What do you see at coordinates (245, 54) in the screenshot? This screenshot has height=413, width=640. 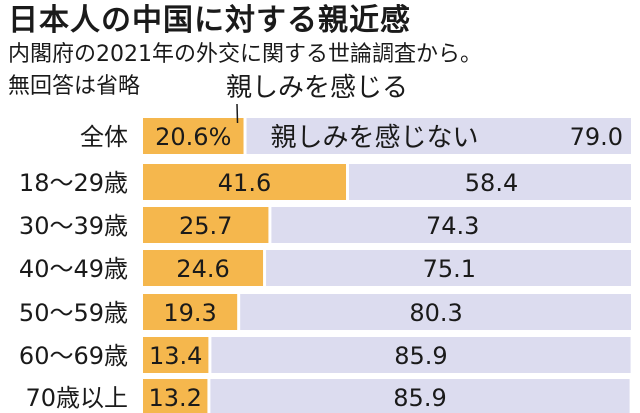 I see `chart-subtitle: 内閣府の2021年の外交に関する世論調査から。` at bounding box center [245, 54].